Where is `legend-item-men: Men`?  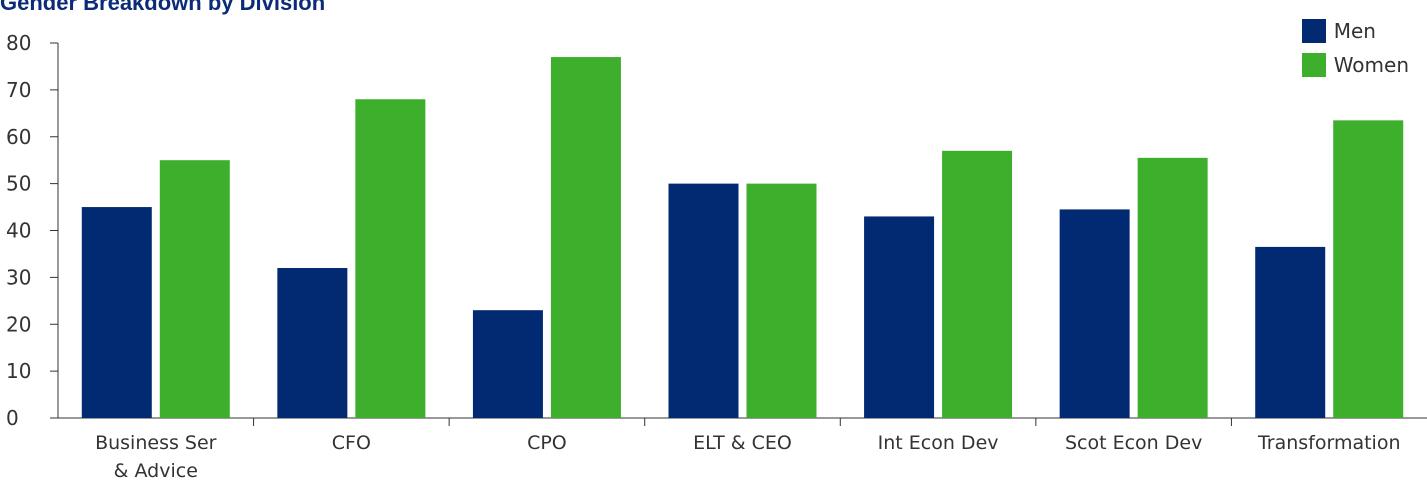 legend-item-men: Men is located at coordinates (1355, 31).